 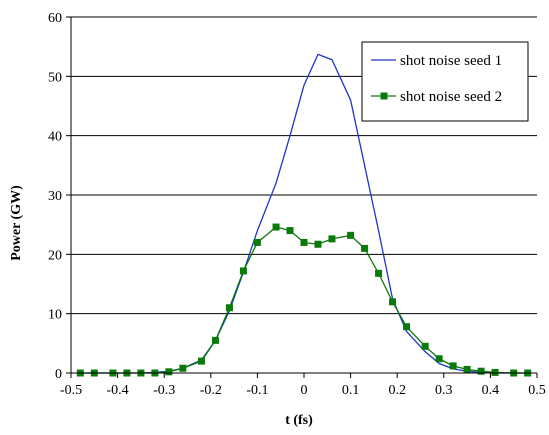 What do you see at coordinates (351, 390) in the screenshot?
I see `x-tick-label: 0.1` at bounding box center [351, 390].